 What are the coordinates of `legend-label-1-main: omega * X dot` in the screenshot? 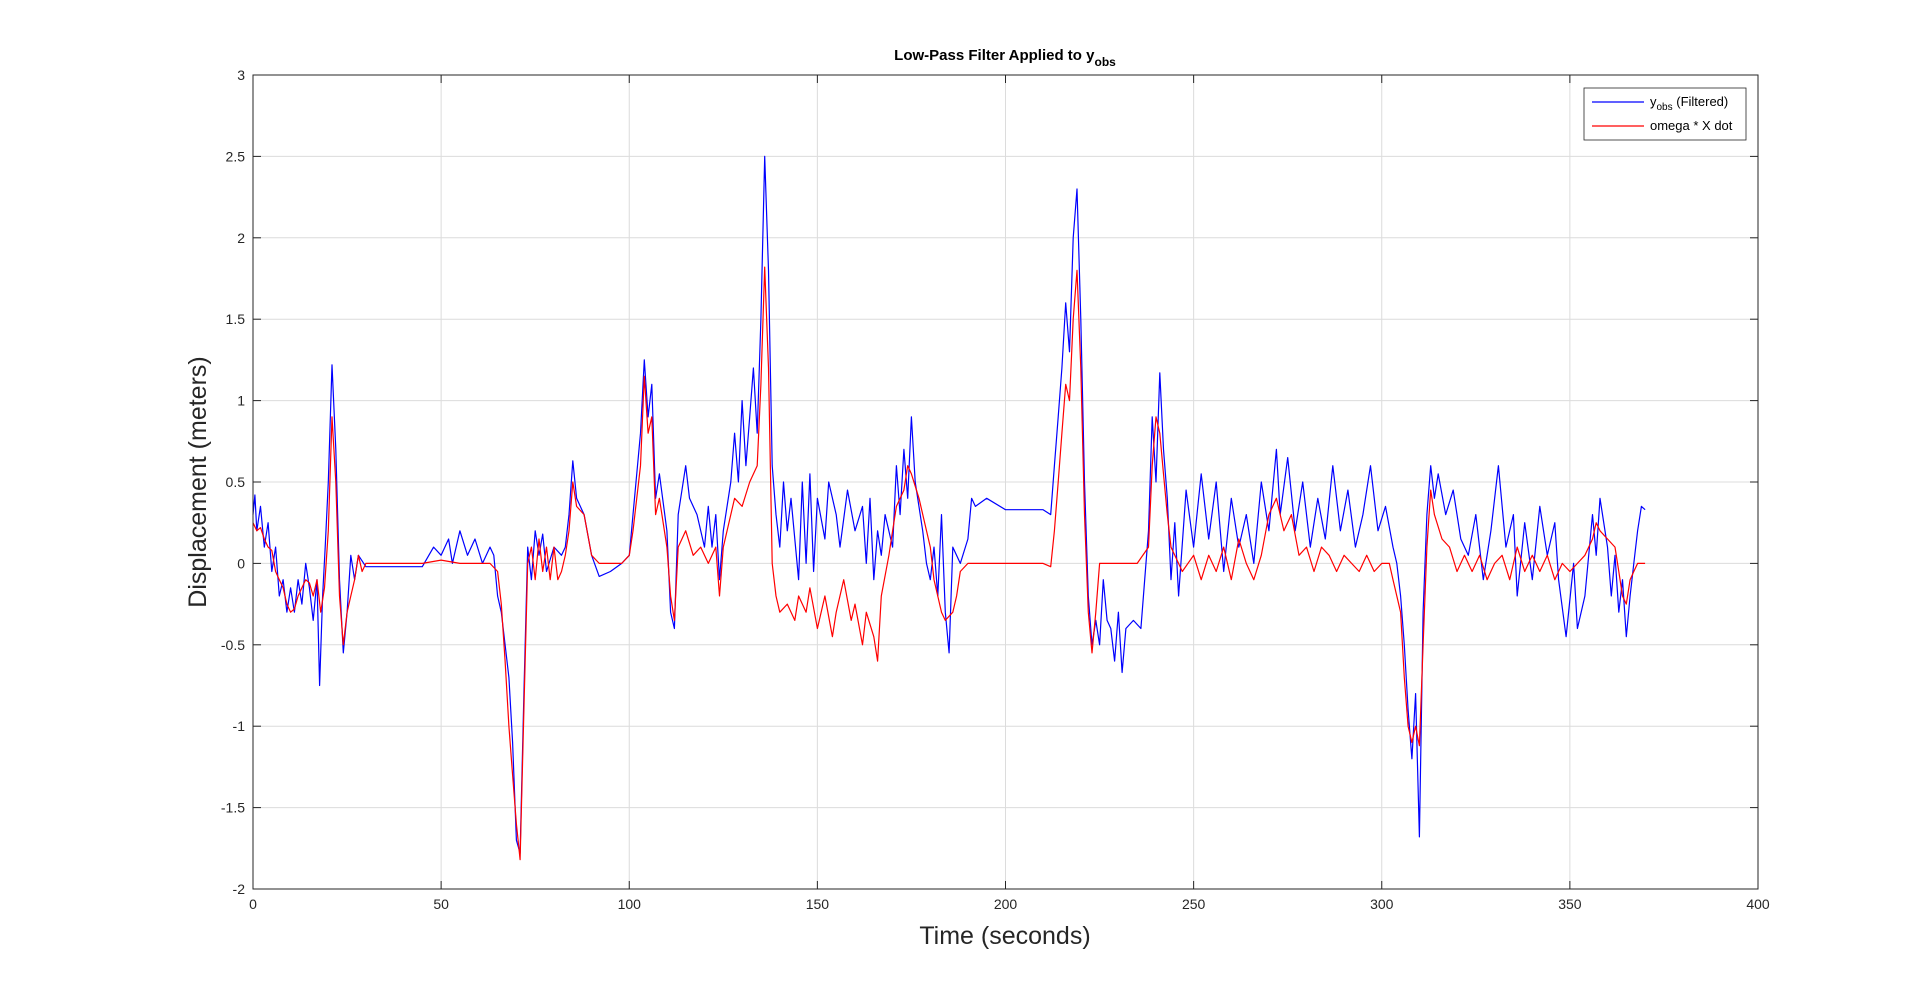 It's located at (1691, 125).